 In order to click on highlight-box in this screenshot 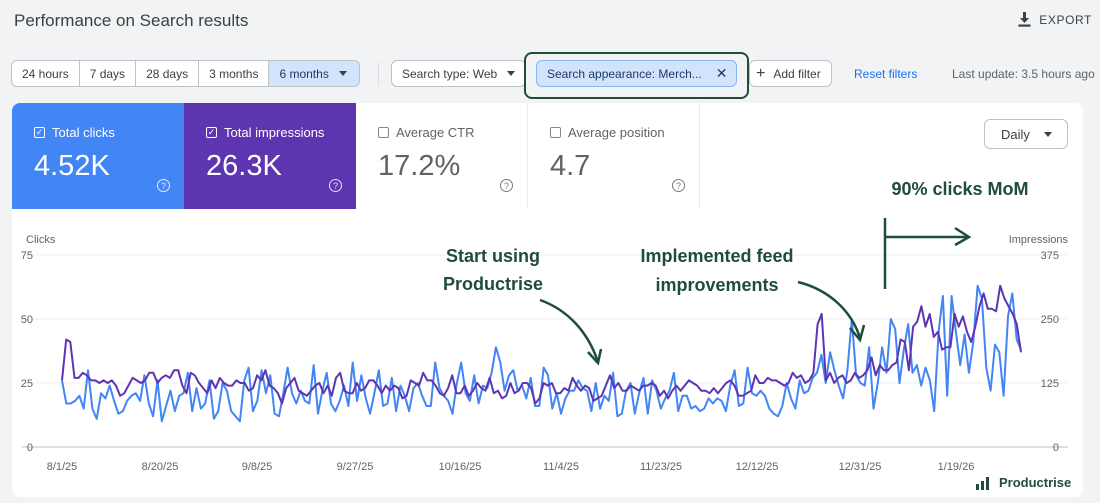, I will do `click(636, 75)`.